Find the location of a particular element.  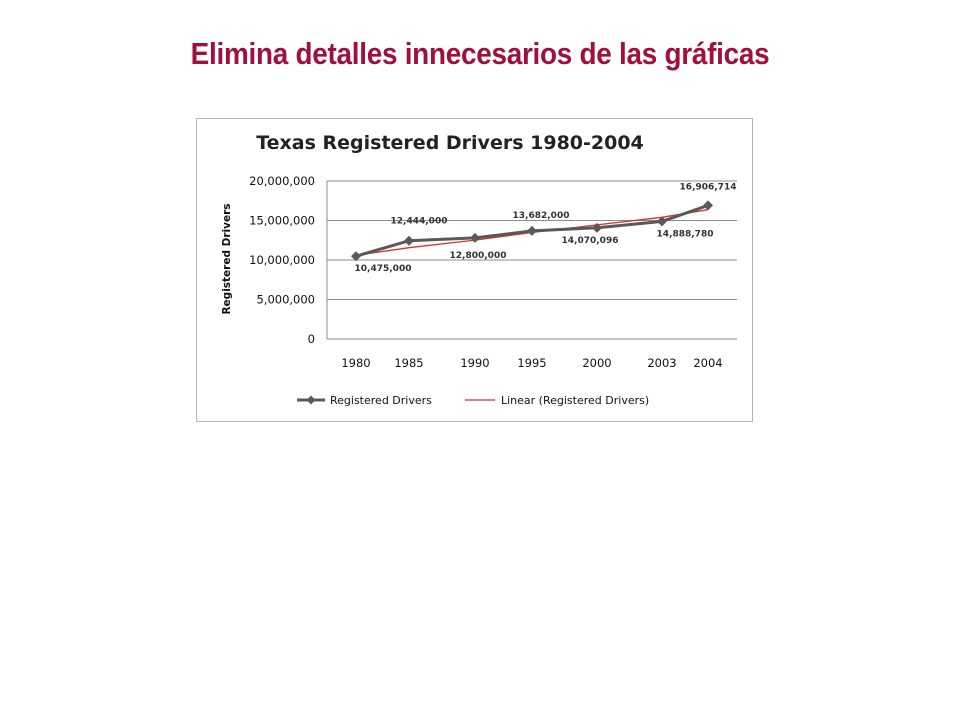

x-tick-labels: 1980 1985 1990 1995 2000 2003 2004 is located at coordinates (531, 363).